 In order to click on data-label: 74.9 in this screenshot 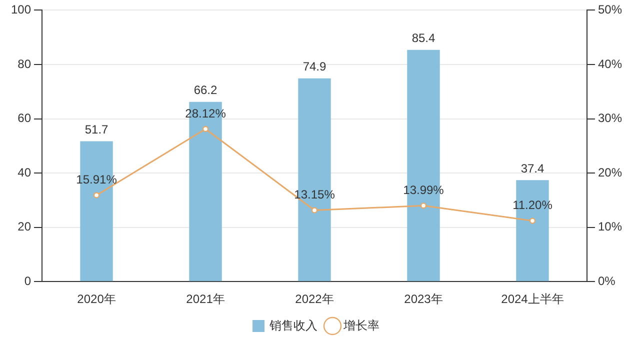, I will do `click(314, 67)`.